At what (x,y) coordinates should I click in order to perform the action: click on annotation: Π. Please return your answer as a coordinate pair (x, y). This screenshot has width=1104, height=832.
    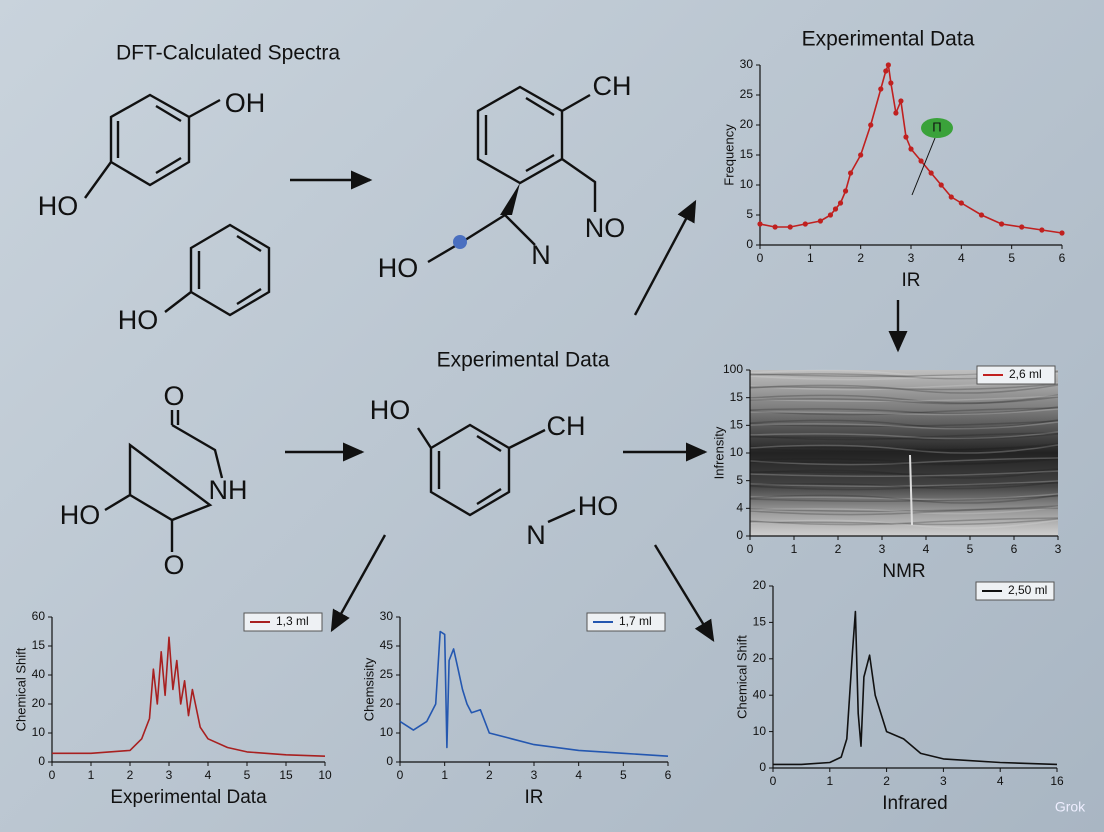
    Looking at the image, I should click on (936, 126).